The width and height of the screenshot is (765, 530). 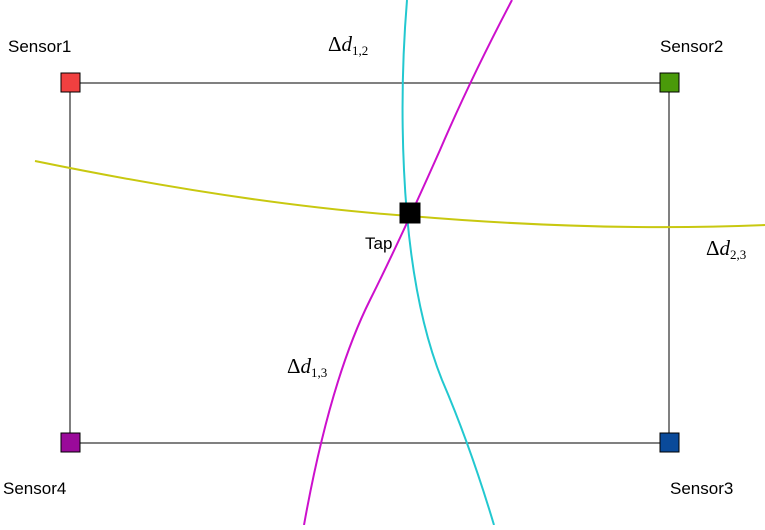 I want to click on sensor1-marker, so click(x=70, y=82).